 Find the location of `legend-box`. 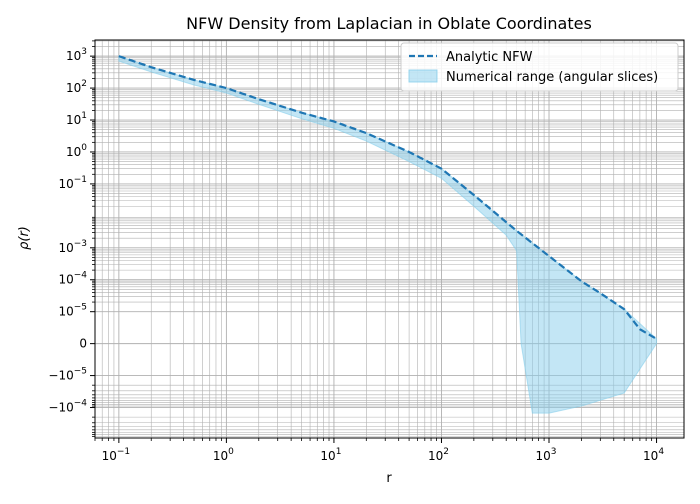

legend-box is located at coordinates (539, 67).